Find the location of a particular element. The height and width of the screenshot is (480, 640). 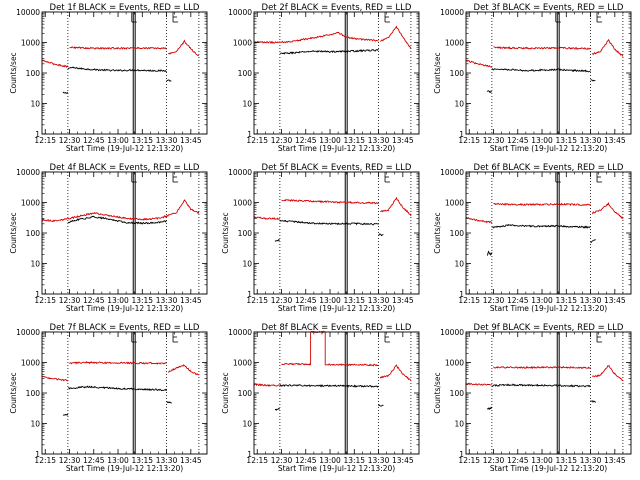

panel-title: Det 2f BLACK = Events, RED = LLD is located at coordinates (337, 8).